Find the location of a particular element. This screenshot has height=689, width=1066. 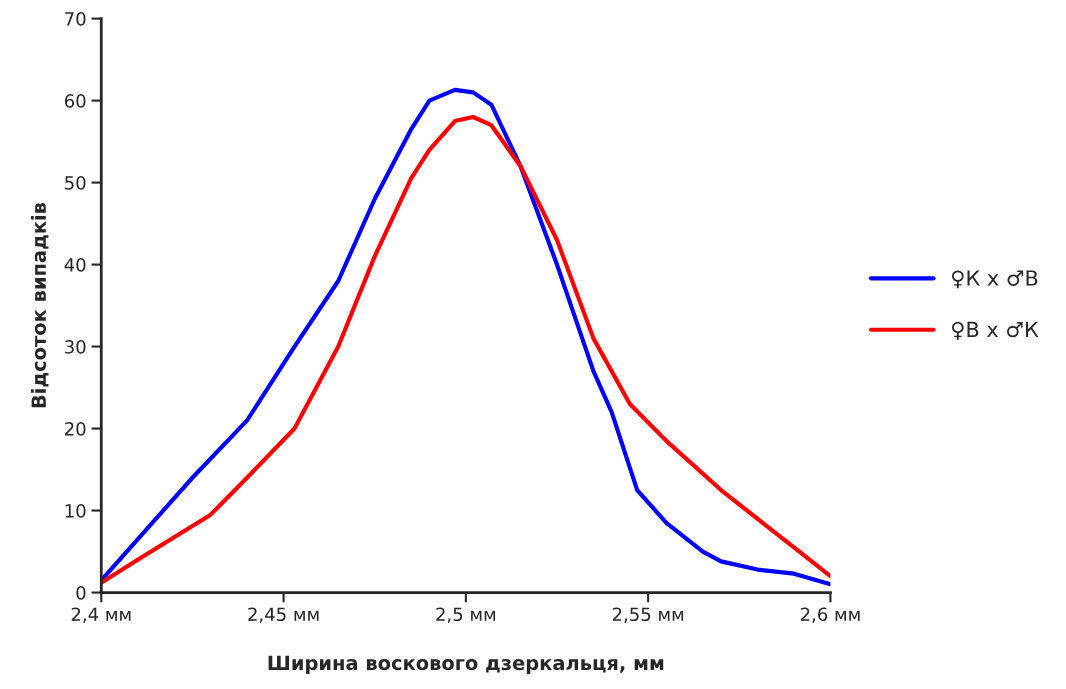

x-axis-title: Ширина воскового дзеркальця, мм is located at coordinates (466, 664).